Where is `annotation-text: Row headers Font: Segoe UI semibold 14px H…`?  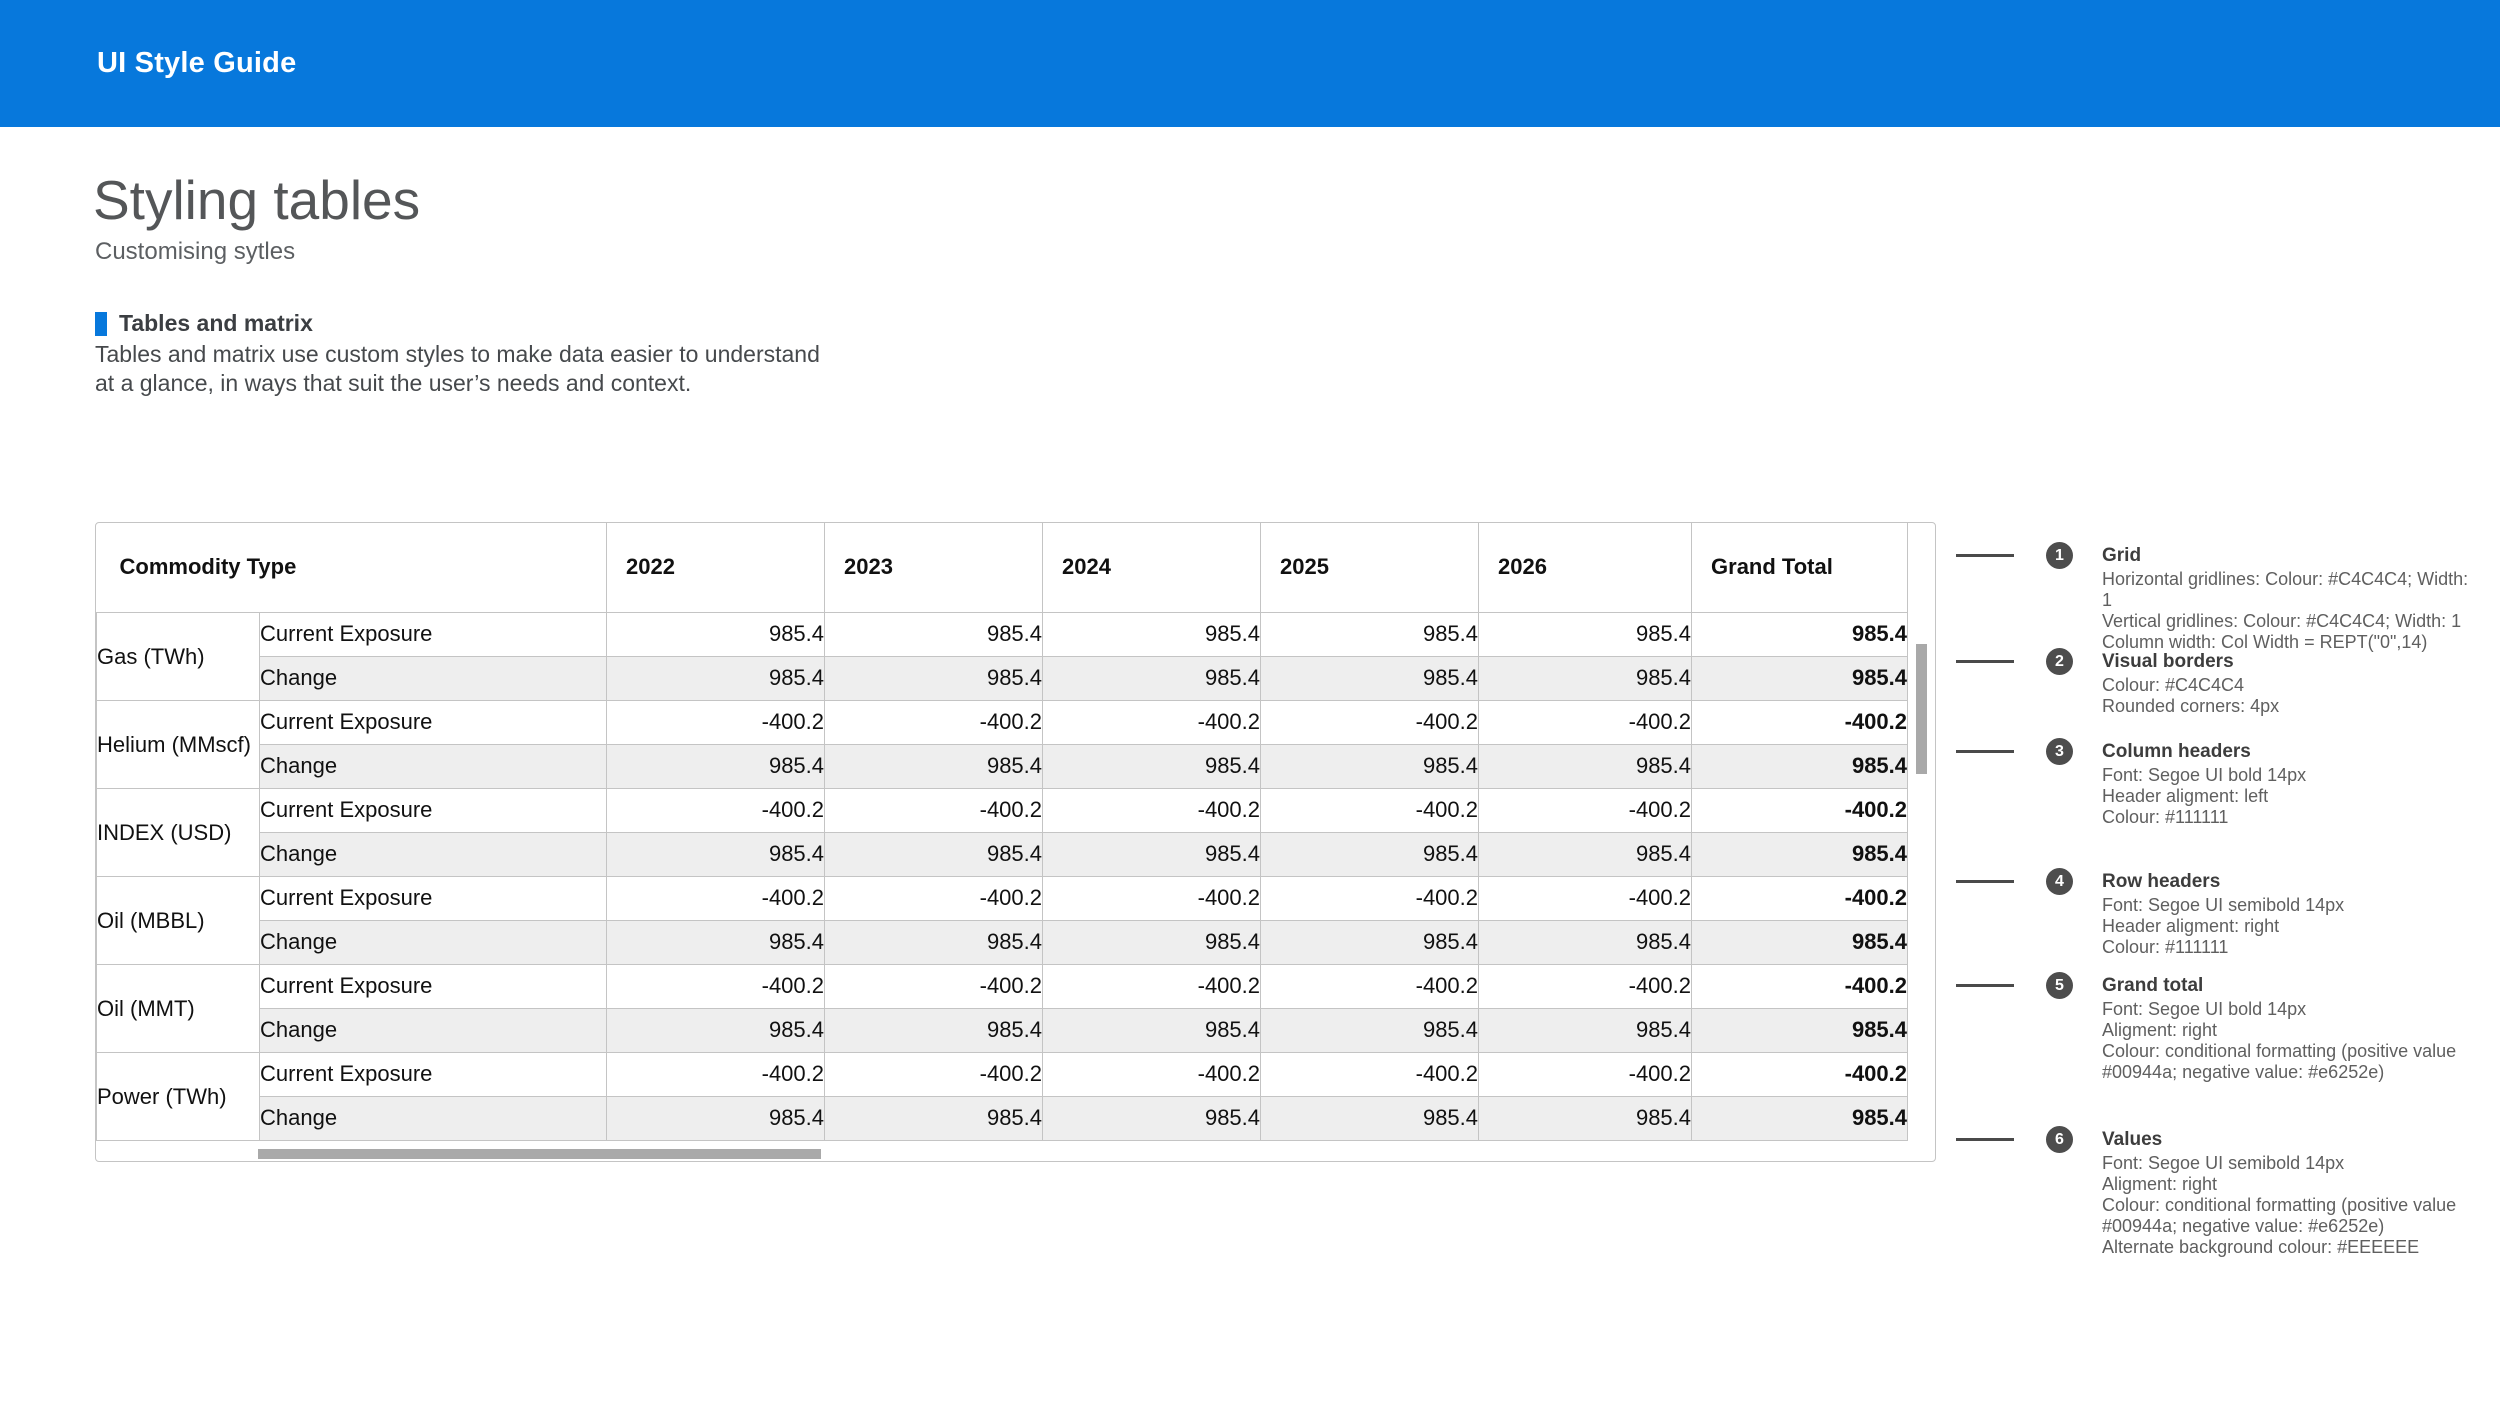
annotation-text: Row headers Font: Segoe UI semibold 14px H… is located at coordinates (2287, 913).